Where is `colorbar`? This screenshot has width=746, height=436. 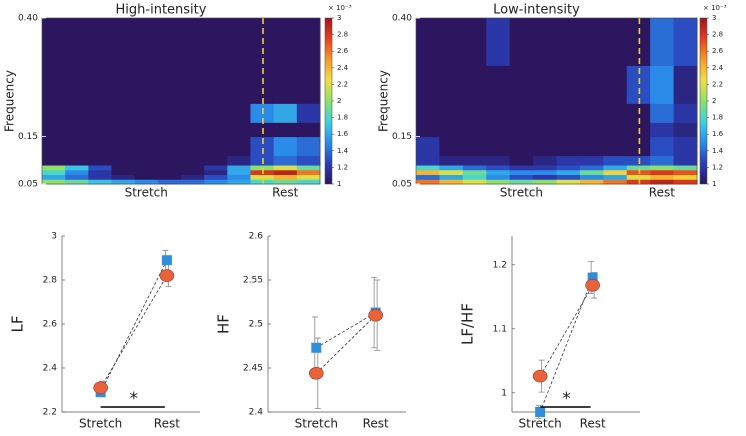 colorbar is located at coordinates (703, 101).